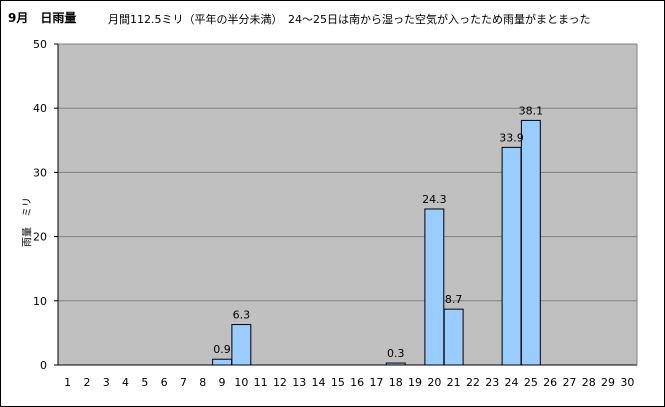  What do you see at coordinates (454, 299) in the screenshot?
I see `data-label: 8.7` at bounding box center [454, 299].